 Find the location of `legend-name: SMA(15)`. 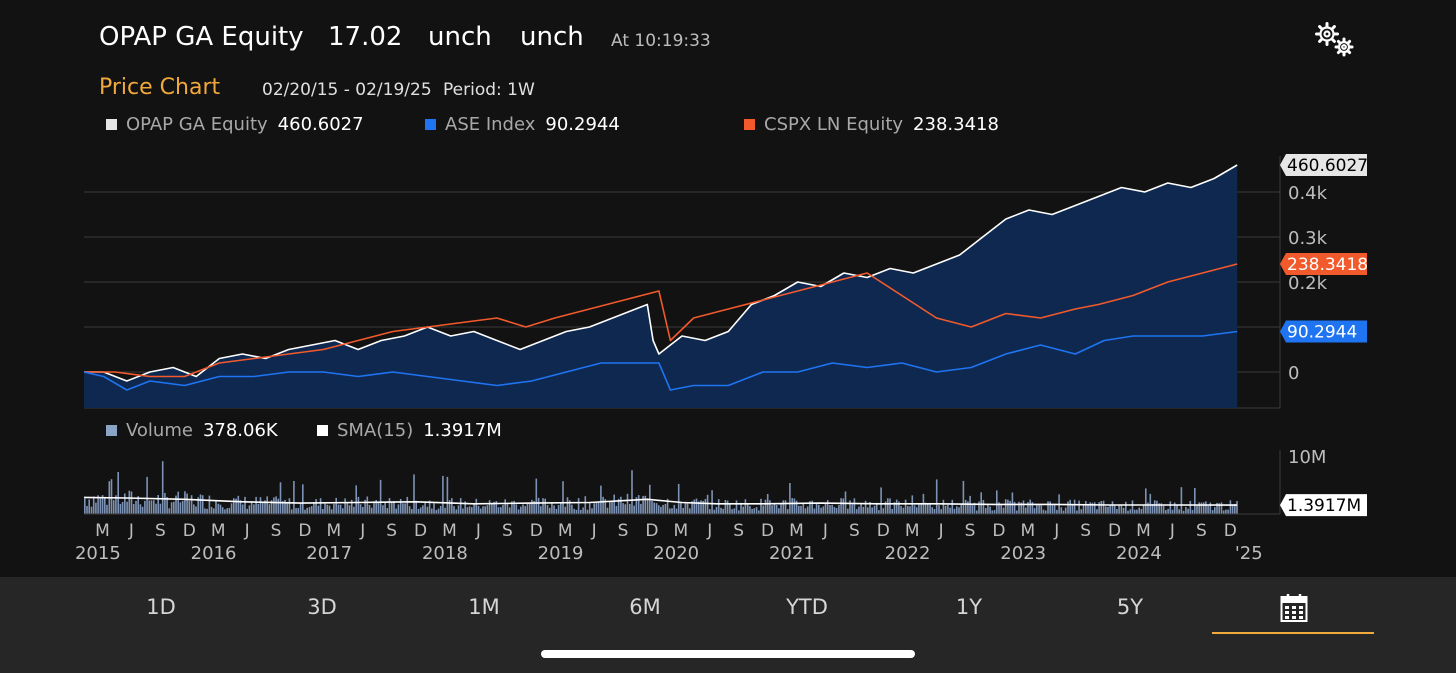

legend-name: SMA(15) is located at coordinates (375, 430).